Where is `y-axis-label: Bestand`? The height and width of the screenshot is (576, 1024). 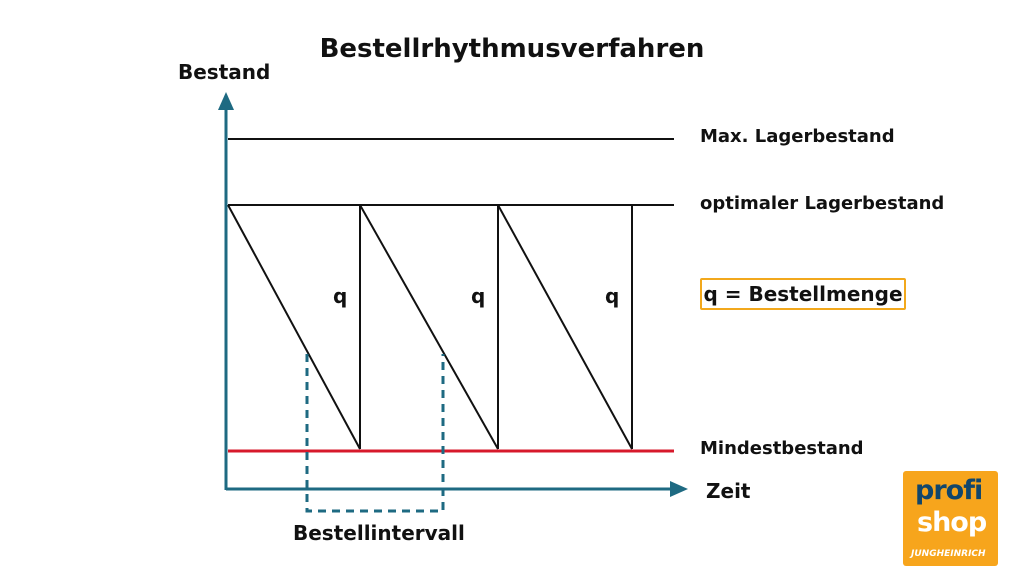 y-axis-label: Bestand is located at coordinates (224, 72).